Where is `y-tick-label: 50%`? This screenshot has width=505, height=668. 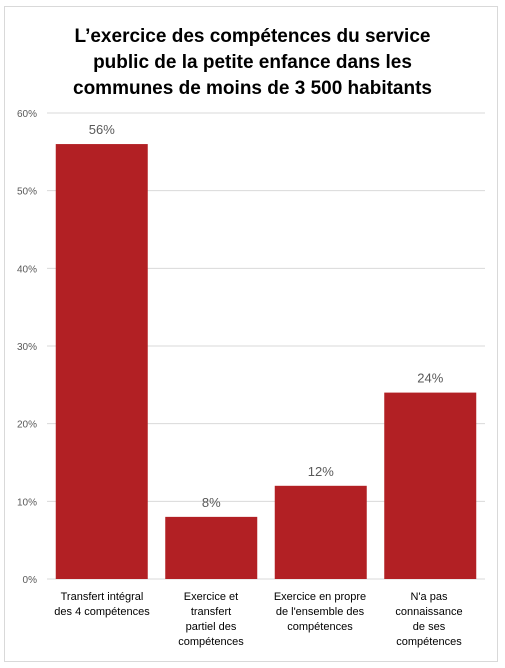
y-tick-label: 50% is located at coordinates (27, 192).